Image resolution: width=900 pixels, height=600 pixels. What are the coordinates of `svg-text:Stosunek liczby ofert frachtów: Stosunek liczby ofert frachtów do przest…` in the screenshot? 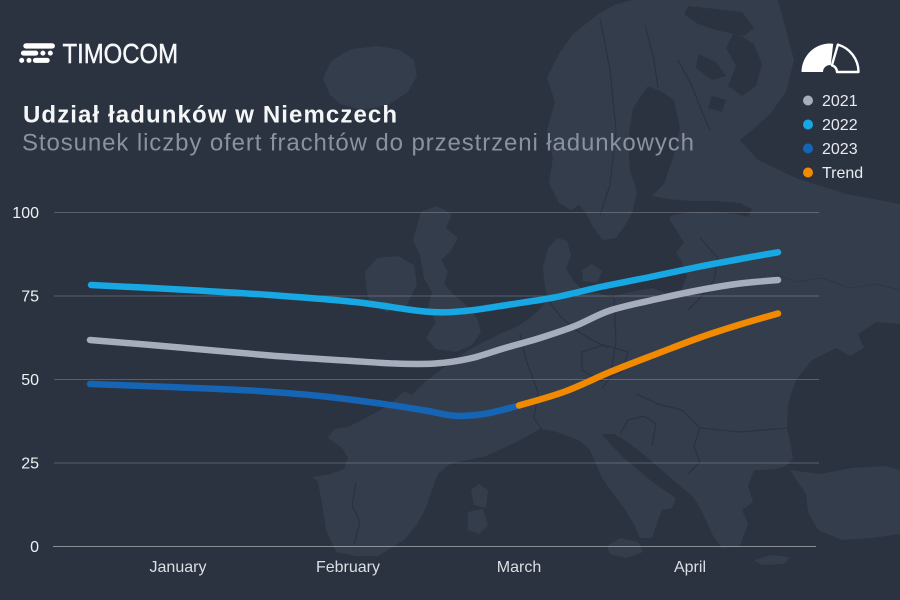 It's located at (358, 143).